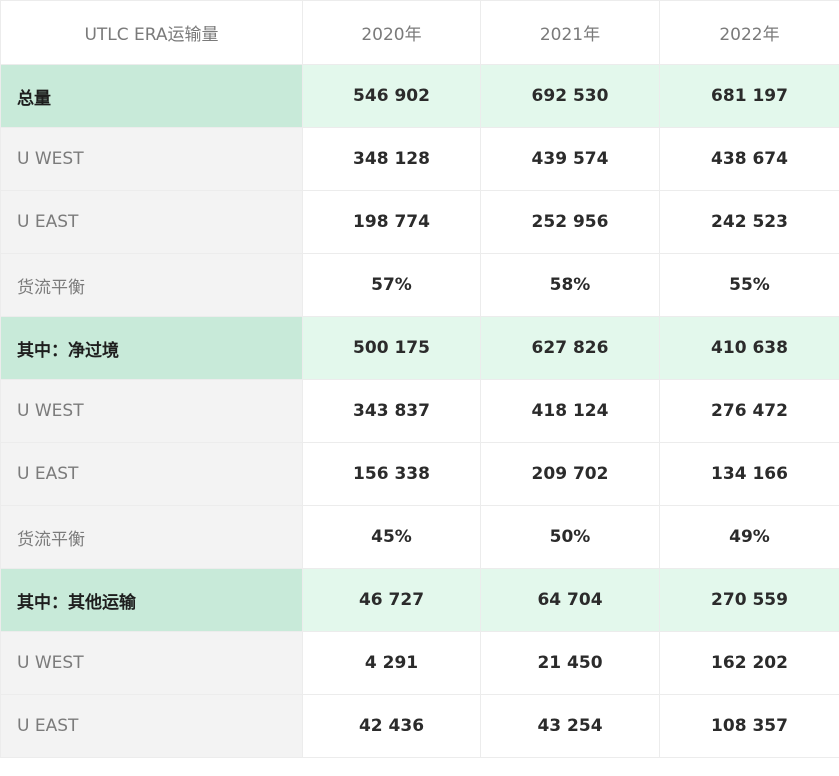  Describe the element at coordinates (570, 159) in the screenshot. I see `value-cell: 439 574` at that location.